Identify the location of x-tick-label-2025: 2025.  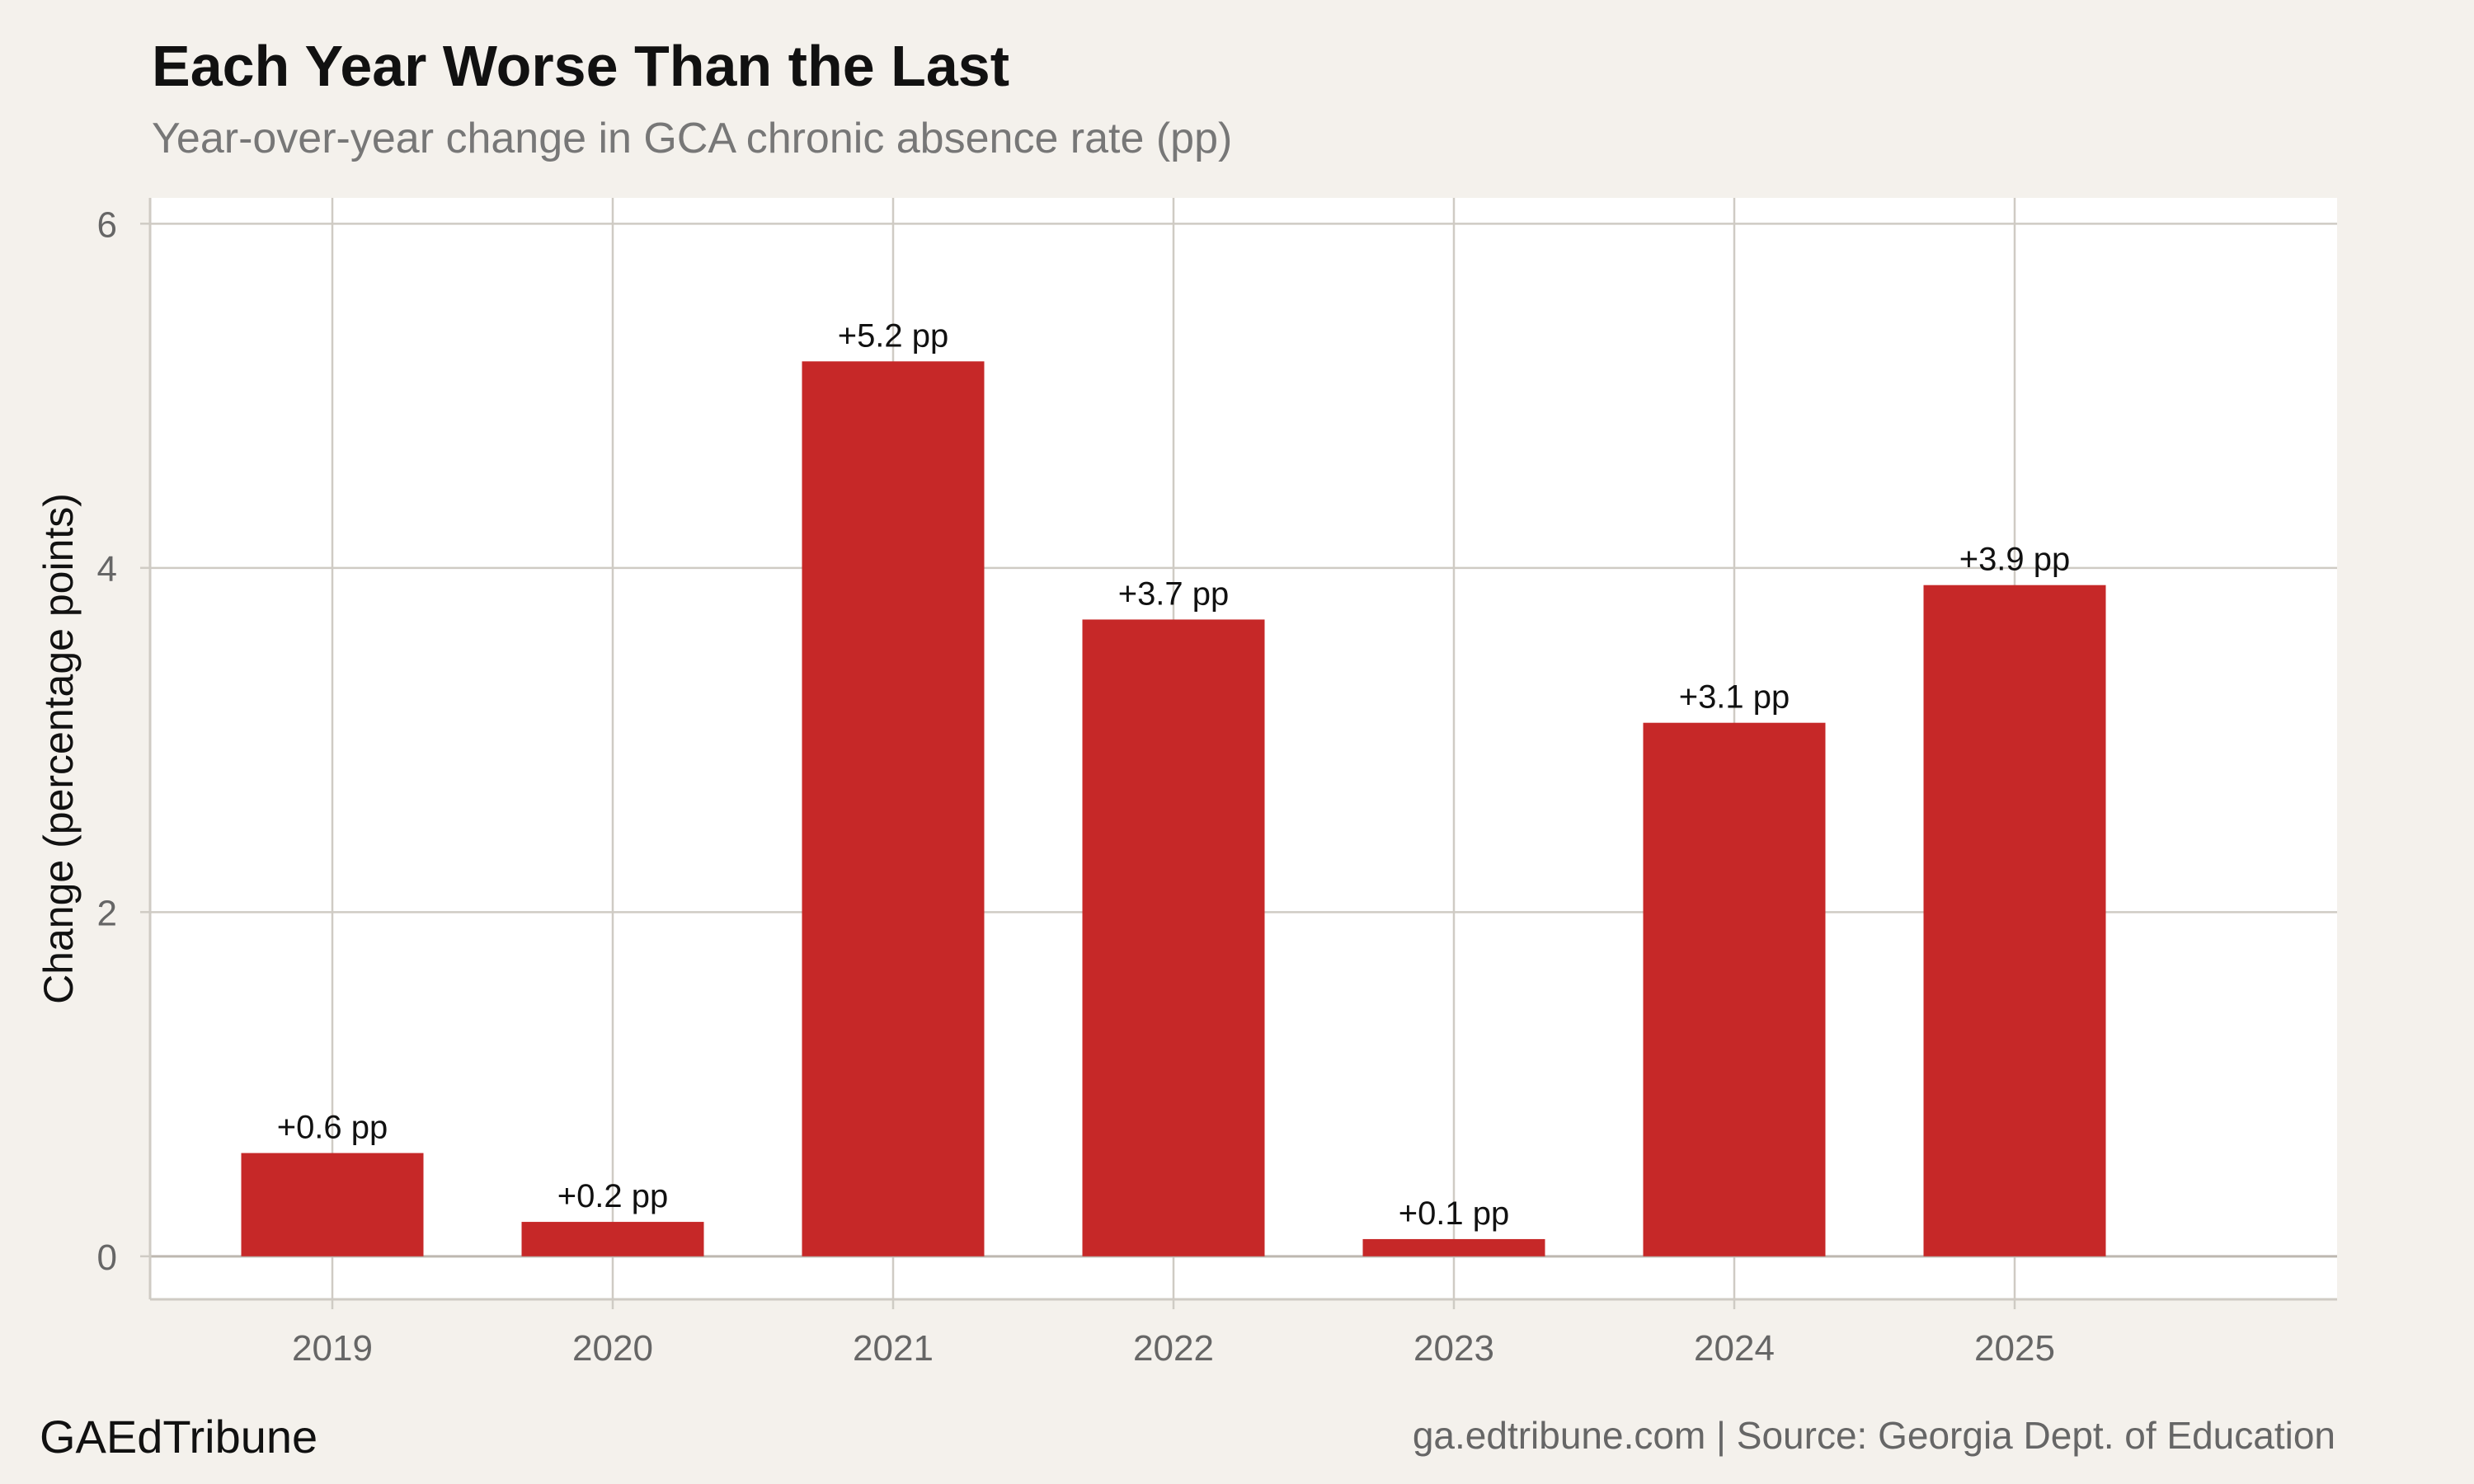
(2014, 1348).